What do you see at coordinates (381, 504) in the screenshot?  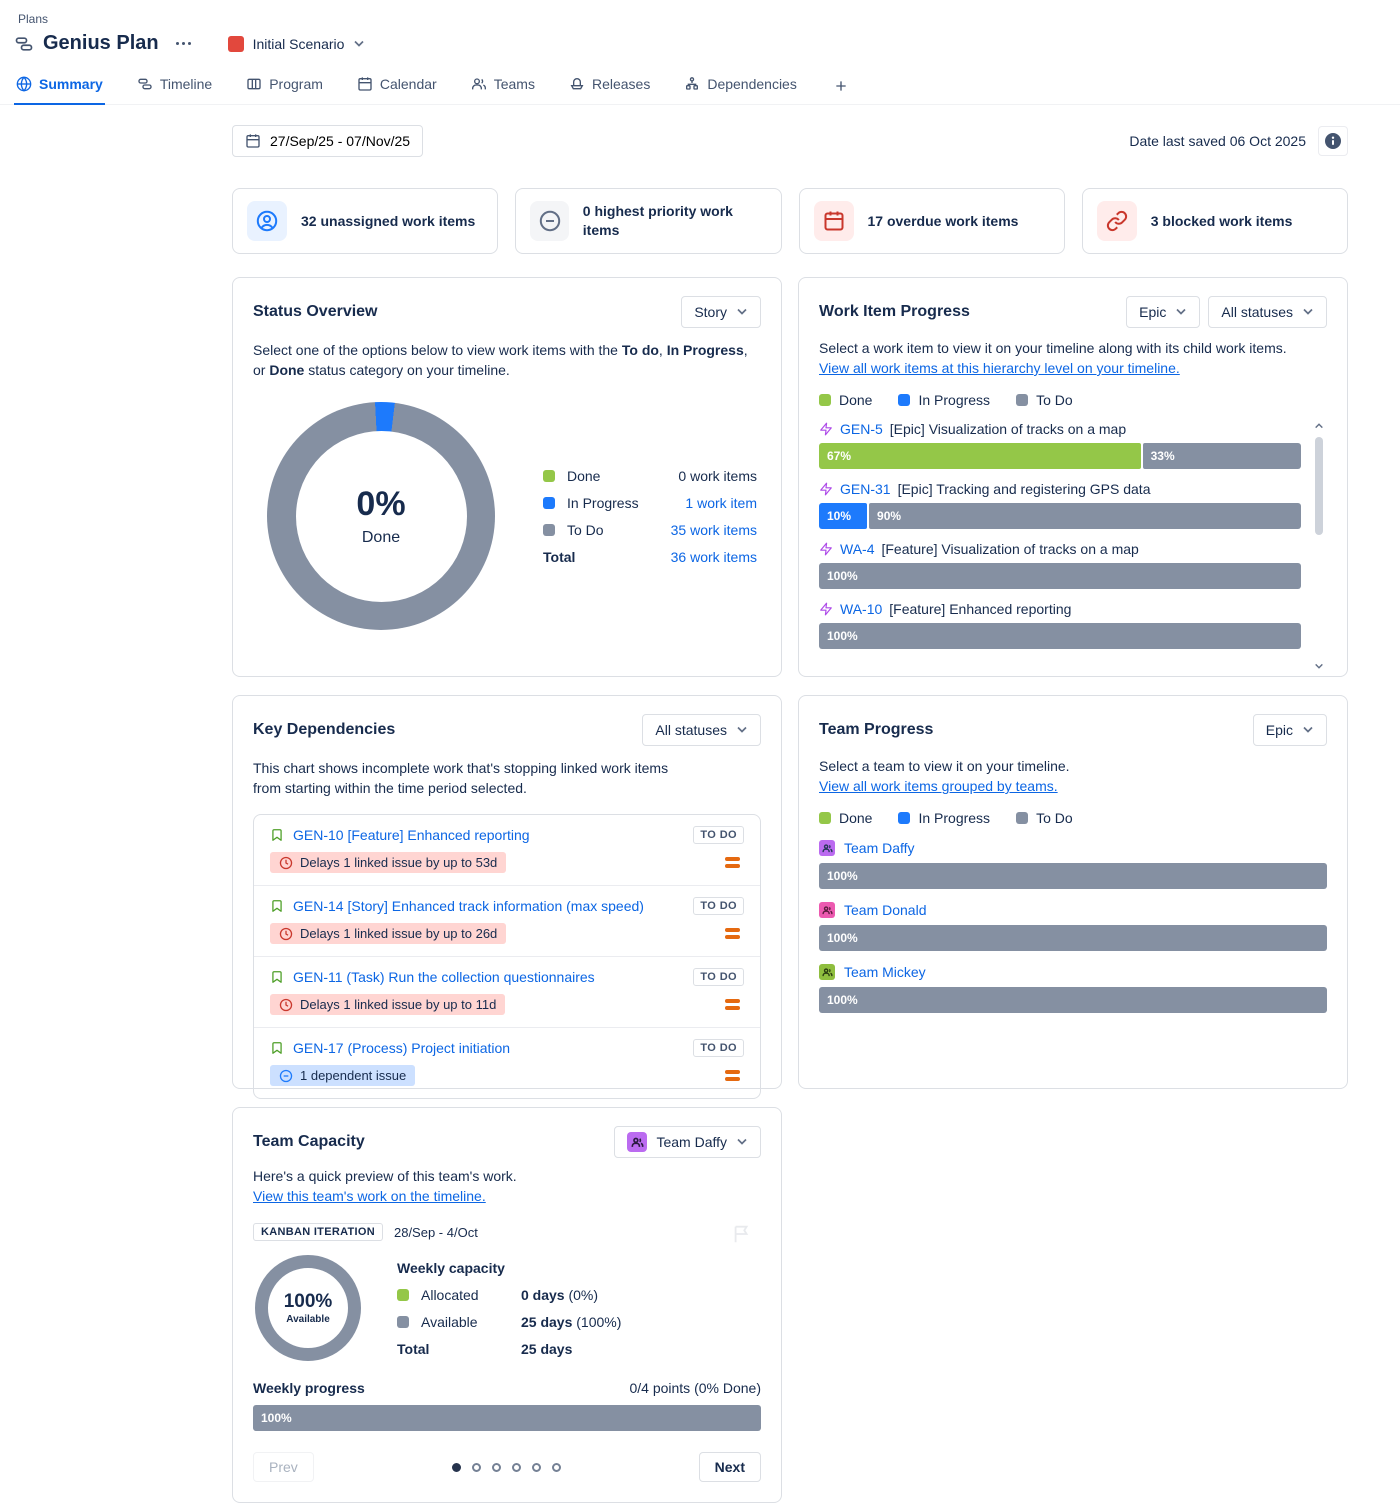 I see `donut-center-value: 0%` at bounding box center [381, 504].